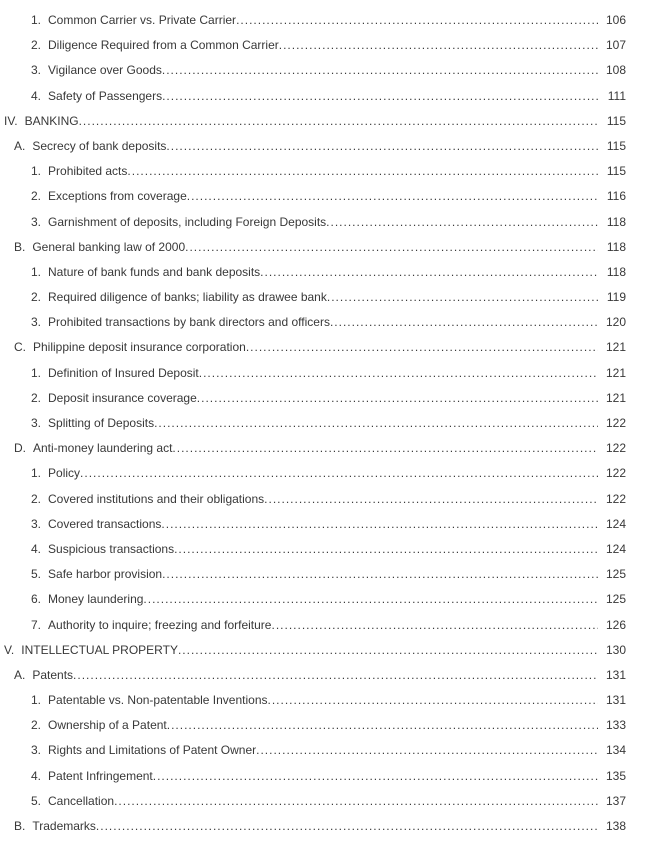 Image resolution: width=660 pixels, height=864 pixels. I want to click on toc-entry-page: 131, so click(615, 674).